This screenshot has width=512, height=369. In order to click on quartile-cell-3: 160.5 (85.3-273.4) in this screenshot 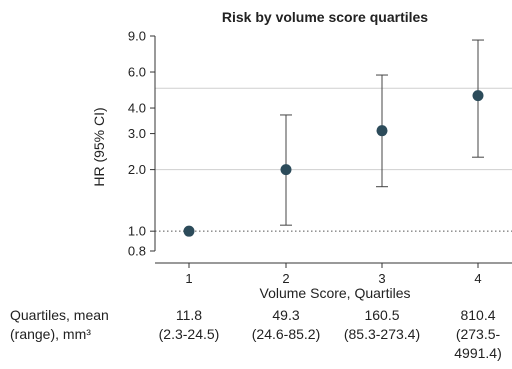, I will do `click(382, 324)`.